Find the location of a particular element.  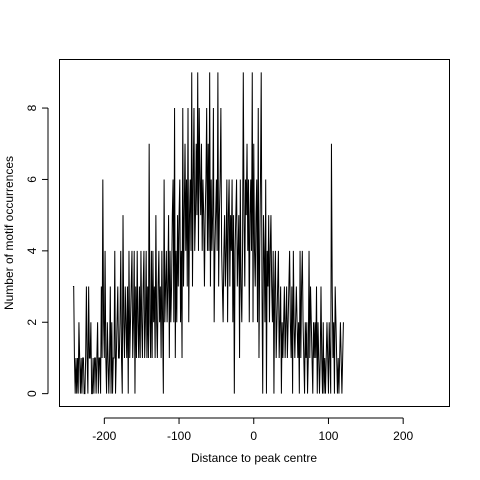

x-tick-label: -100 is located at coordinates (179, 436).